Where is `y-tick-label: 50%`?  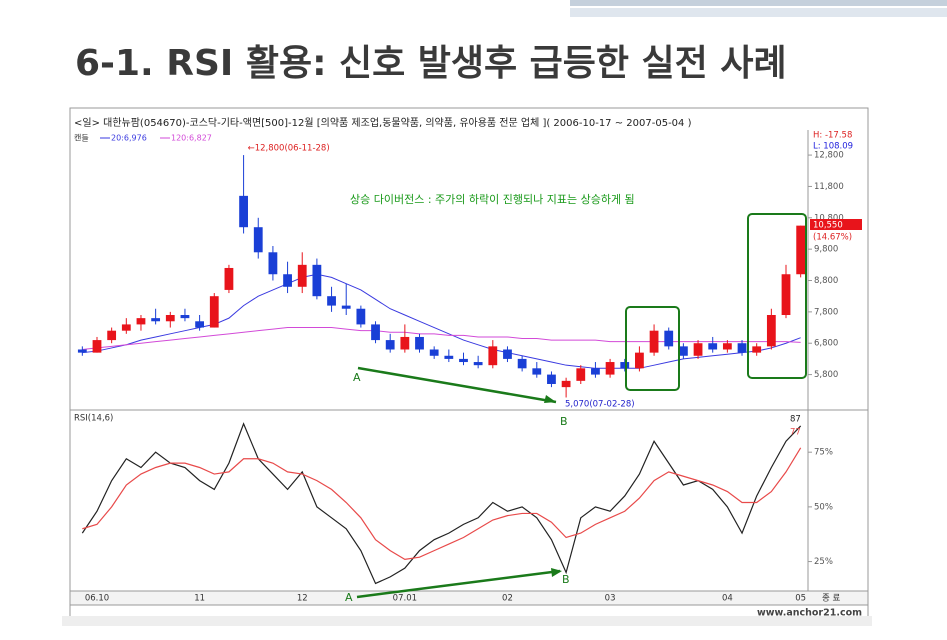
y-tick-label: 50% is located at coordinates (823, 507).